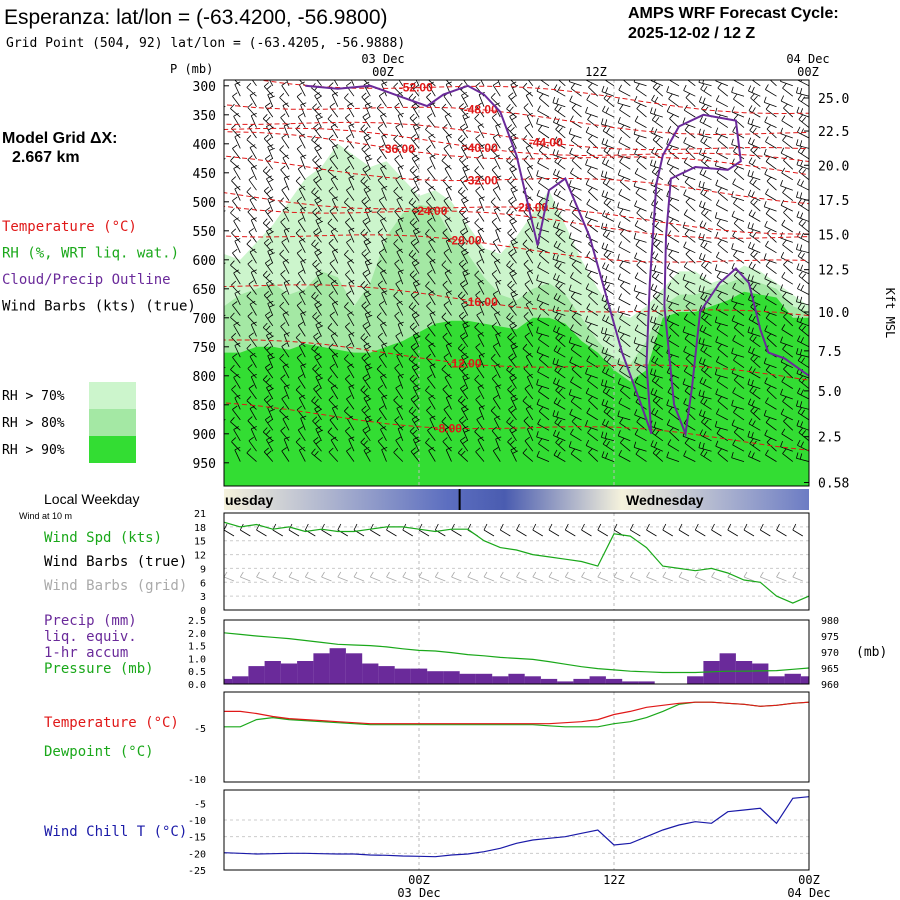 The image size is (900, 900). What do you see at coordinates (86, 653) in the screenshot?
I see `precip-label-2: 1-hr accum` at bounding box center [86, 653].